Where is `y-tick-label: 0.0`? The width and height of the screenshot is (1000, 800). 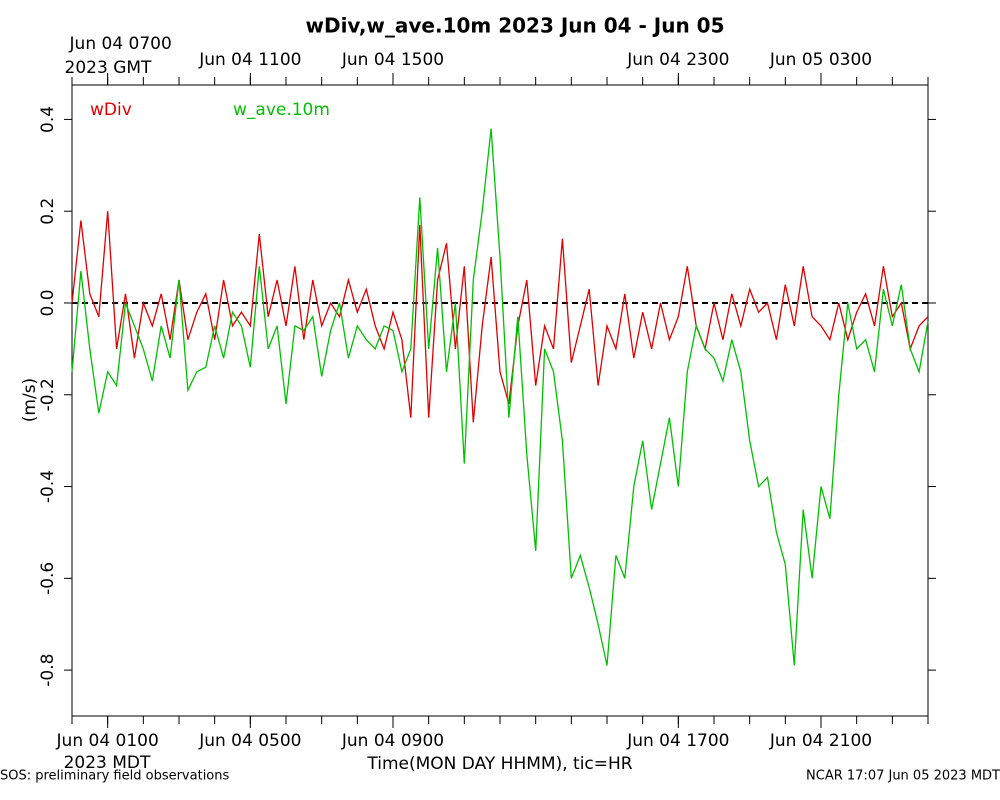 y-tick-label: 0.0 is located at coordinates (48, 302).